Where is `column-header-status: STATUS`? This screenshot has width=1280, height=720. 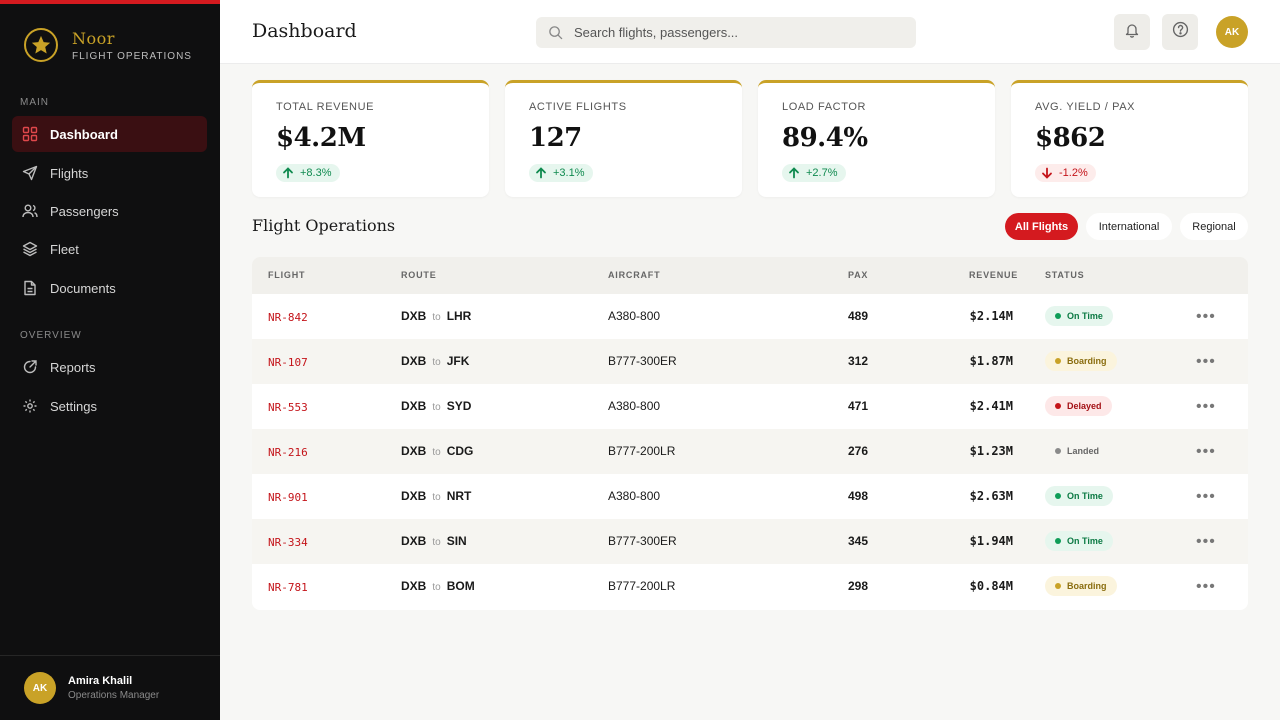 column-header-status: STATUS is located at coordinates (1065, 275).